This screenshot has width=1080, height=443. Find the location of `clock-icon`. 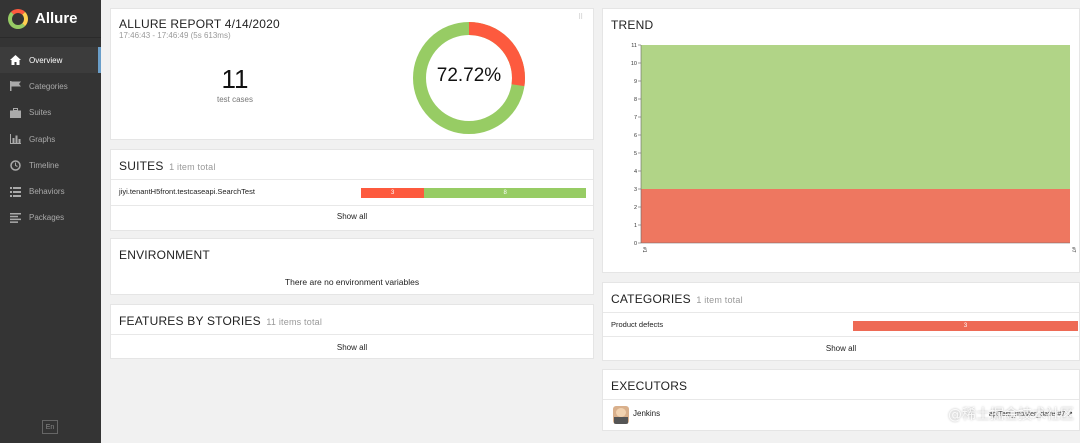

clock-icon is located at coordinates (15, 165).